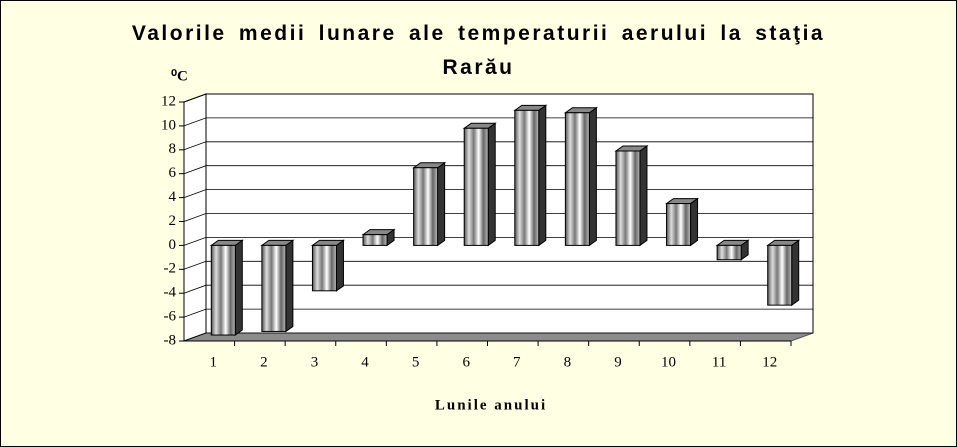 Image resolution: width=957 pixels, height=447 pixels. Describe the element at coordinates (173, 149) in the screenshot. I see `y-tick-label: 8` at that location.